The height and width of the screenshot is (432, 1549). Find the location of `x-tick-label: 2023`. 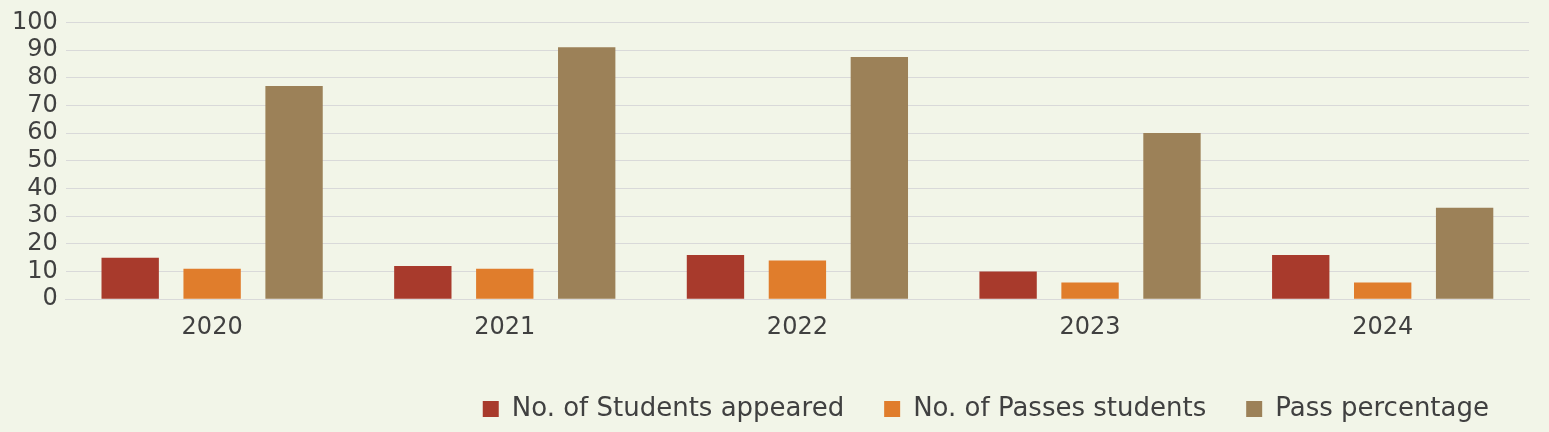

x-tick-label: 2023 is located at coordinates (1090, 325).